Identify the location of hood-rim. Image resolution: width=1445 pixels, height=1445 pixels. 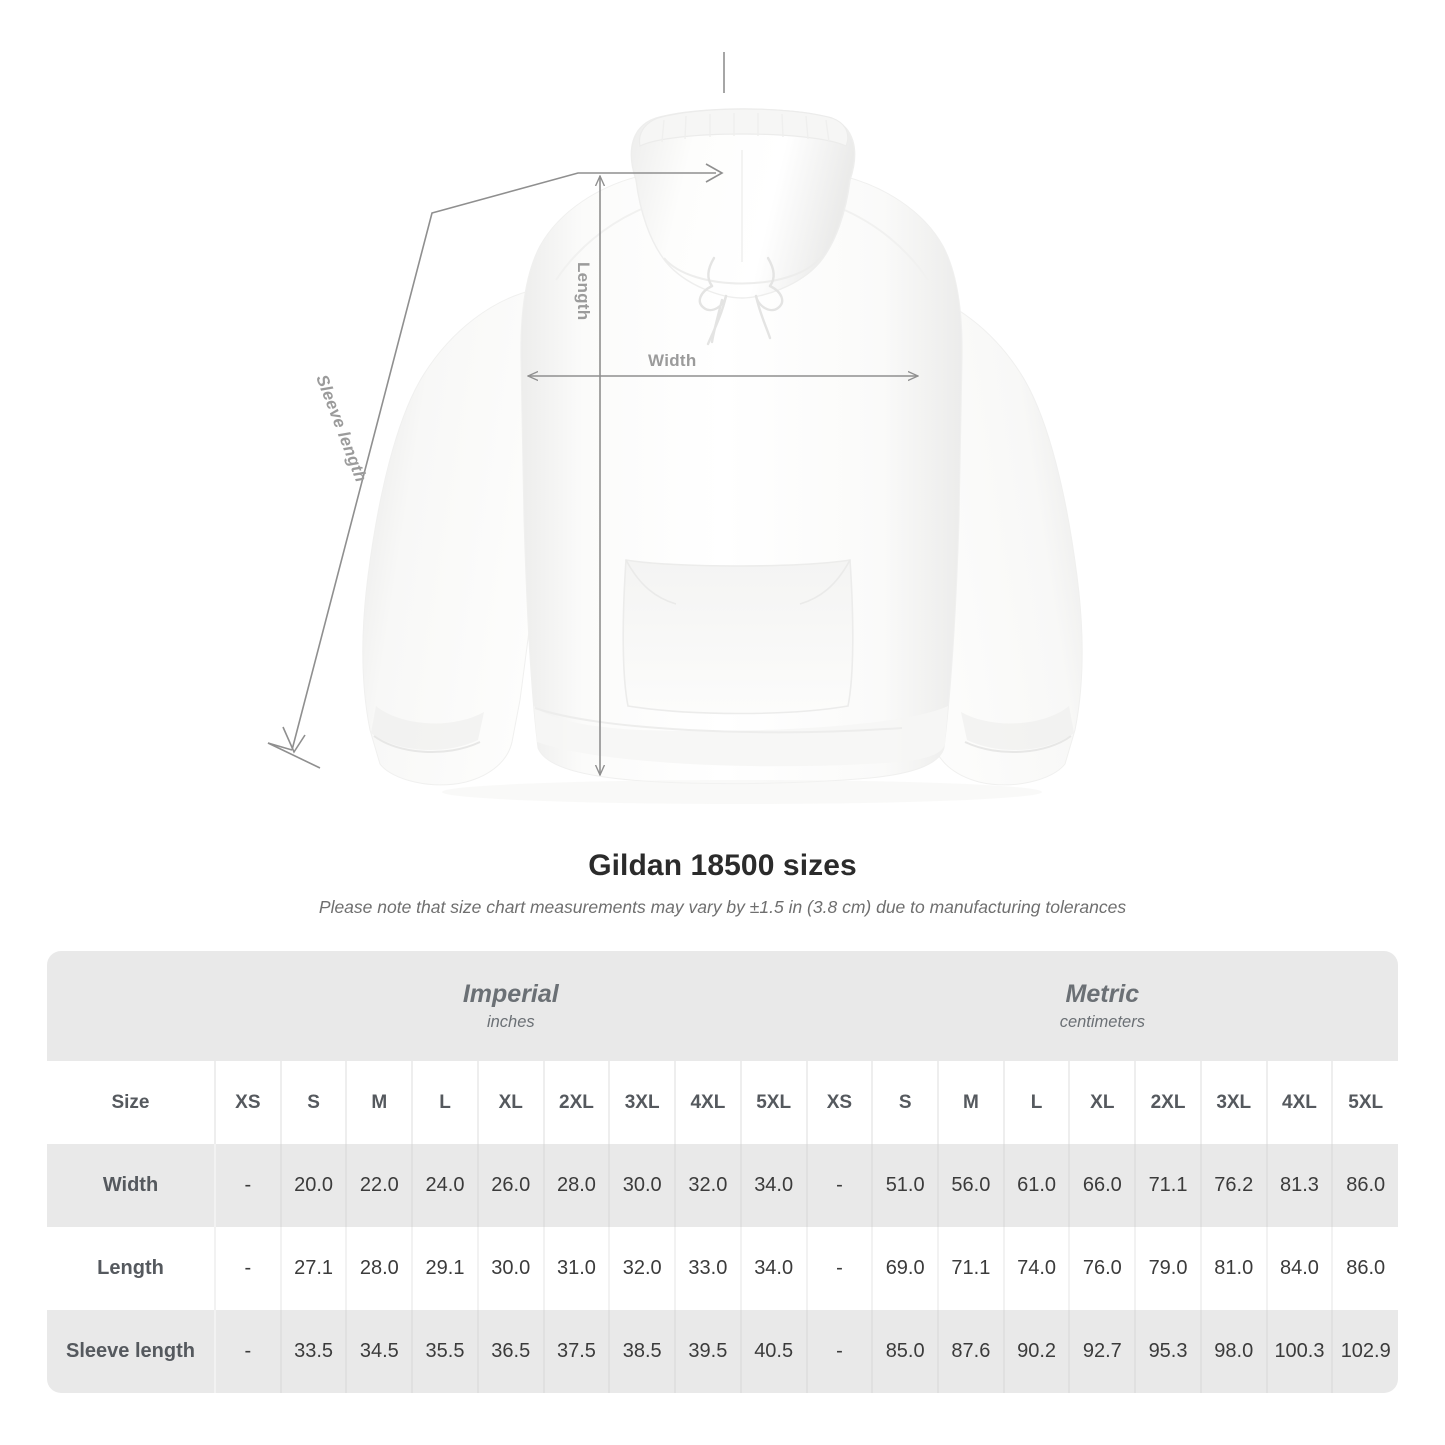
(743, 127).